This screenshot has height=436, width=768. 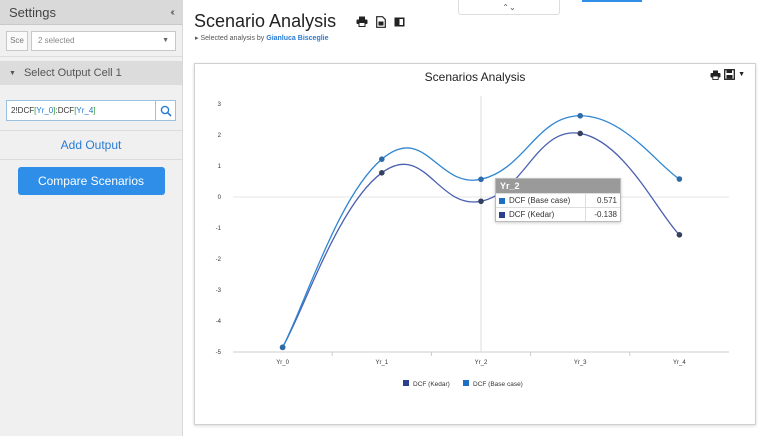 What do you see at coordinates (32, 12) in the screenshot?
I see `sidebar-title: Settings` at bounding box center [32, 12].